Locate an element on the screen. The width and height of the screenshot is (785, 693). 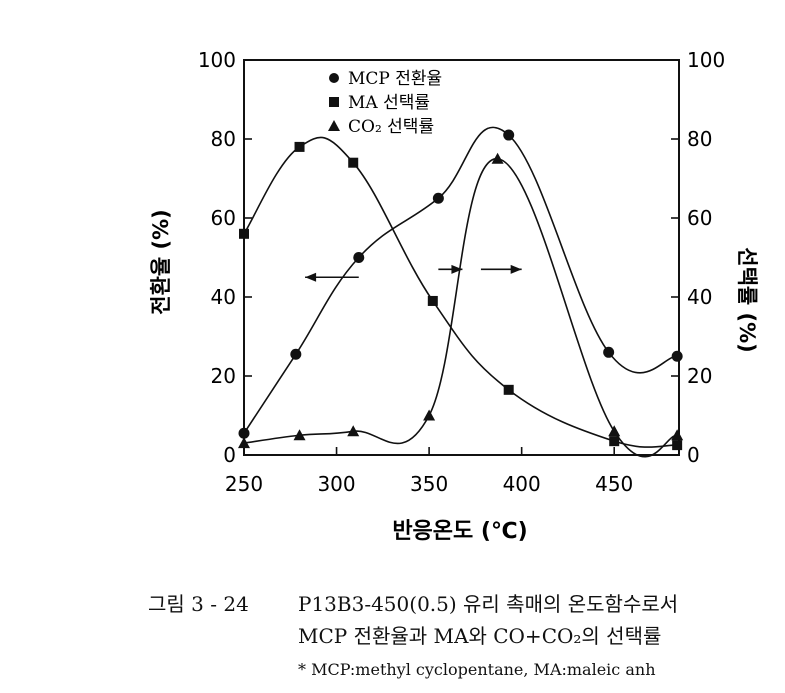
figure-caption-line2: MCP 전환율과 MA와 CO+CO₂의 선택률 is located at coordinates (480, 636).